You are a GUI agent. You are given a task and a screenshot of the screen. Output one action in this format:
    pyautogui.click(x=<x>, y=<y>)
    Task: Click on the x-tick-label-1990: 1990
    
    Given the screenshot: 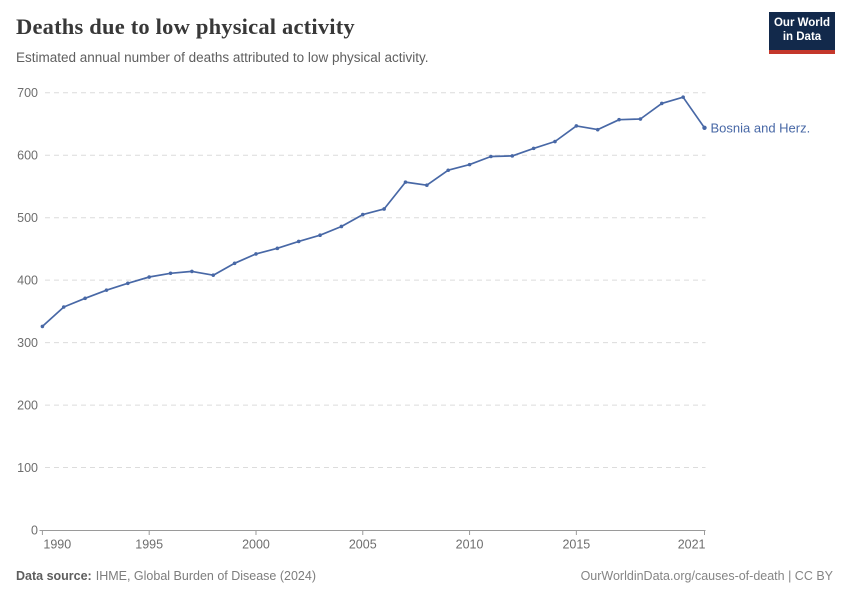 What is the action you would take?
    pyautogui.click(x=57, y=545)
    